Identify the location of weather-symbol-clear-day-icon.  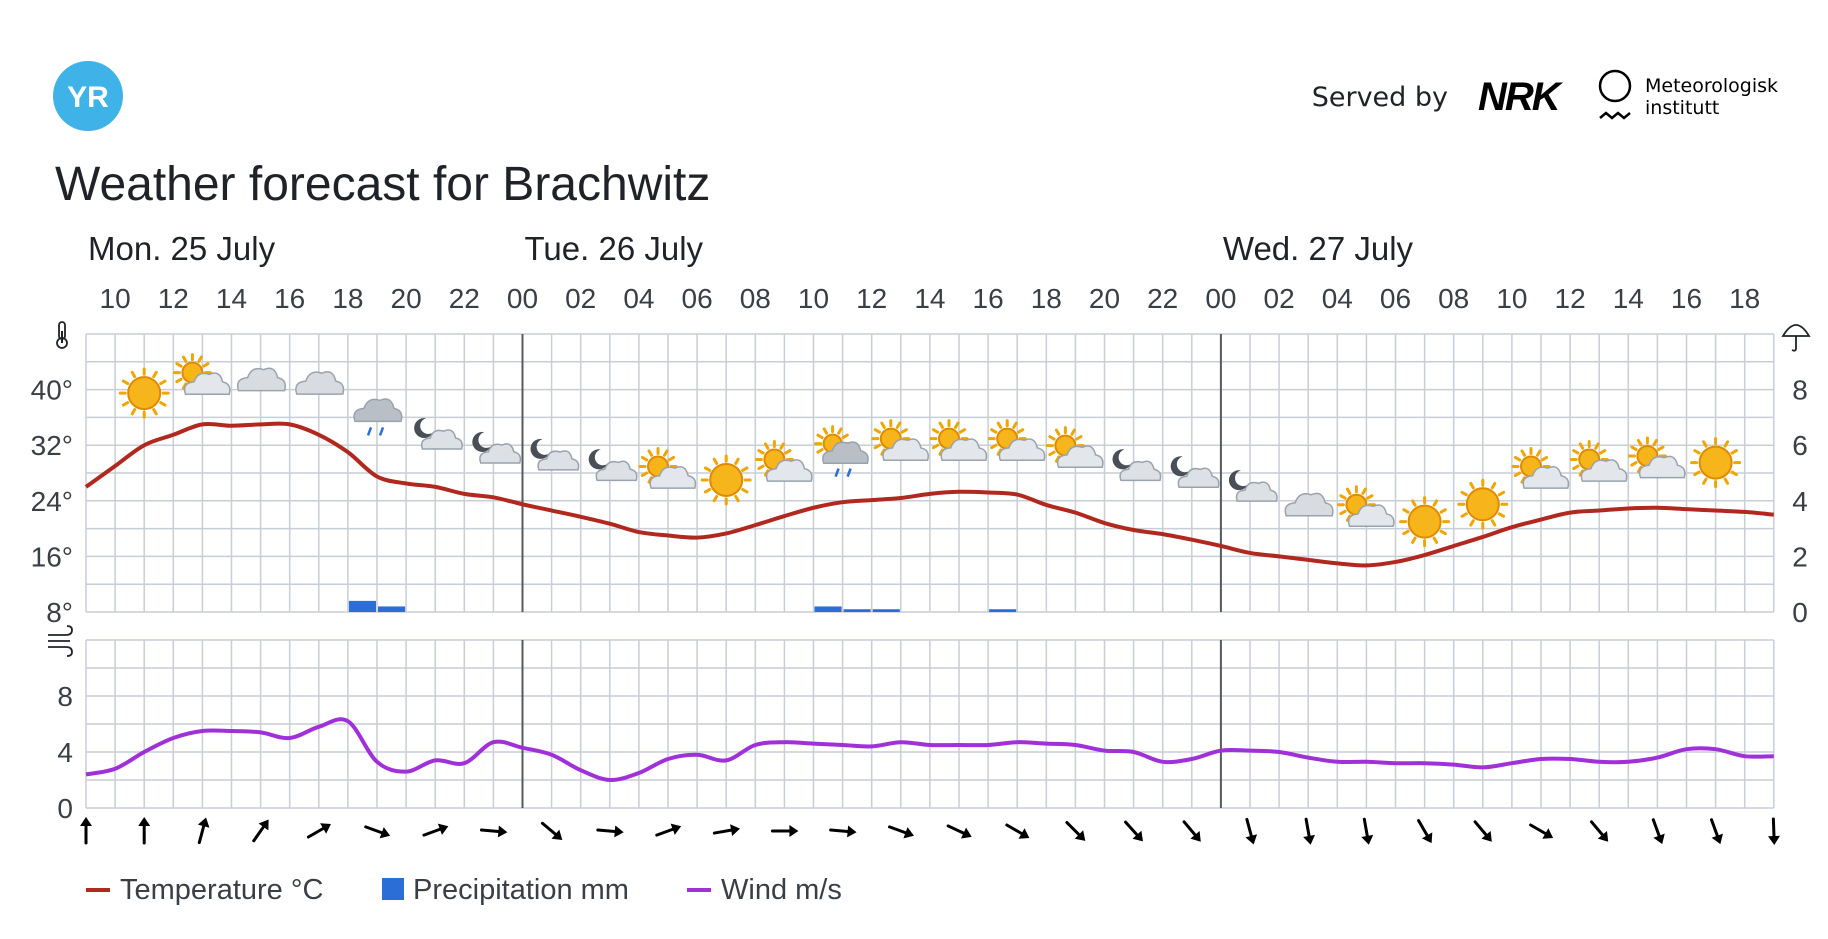
(1716, 463).